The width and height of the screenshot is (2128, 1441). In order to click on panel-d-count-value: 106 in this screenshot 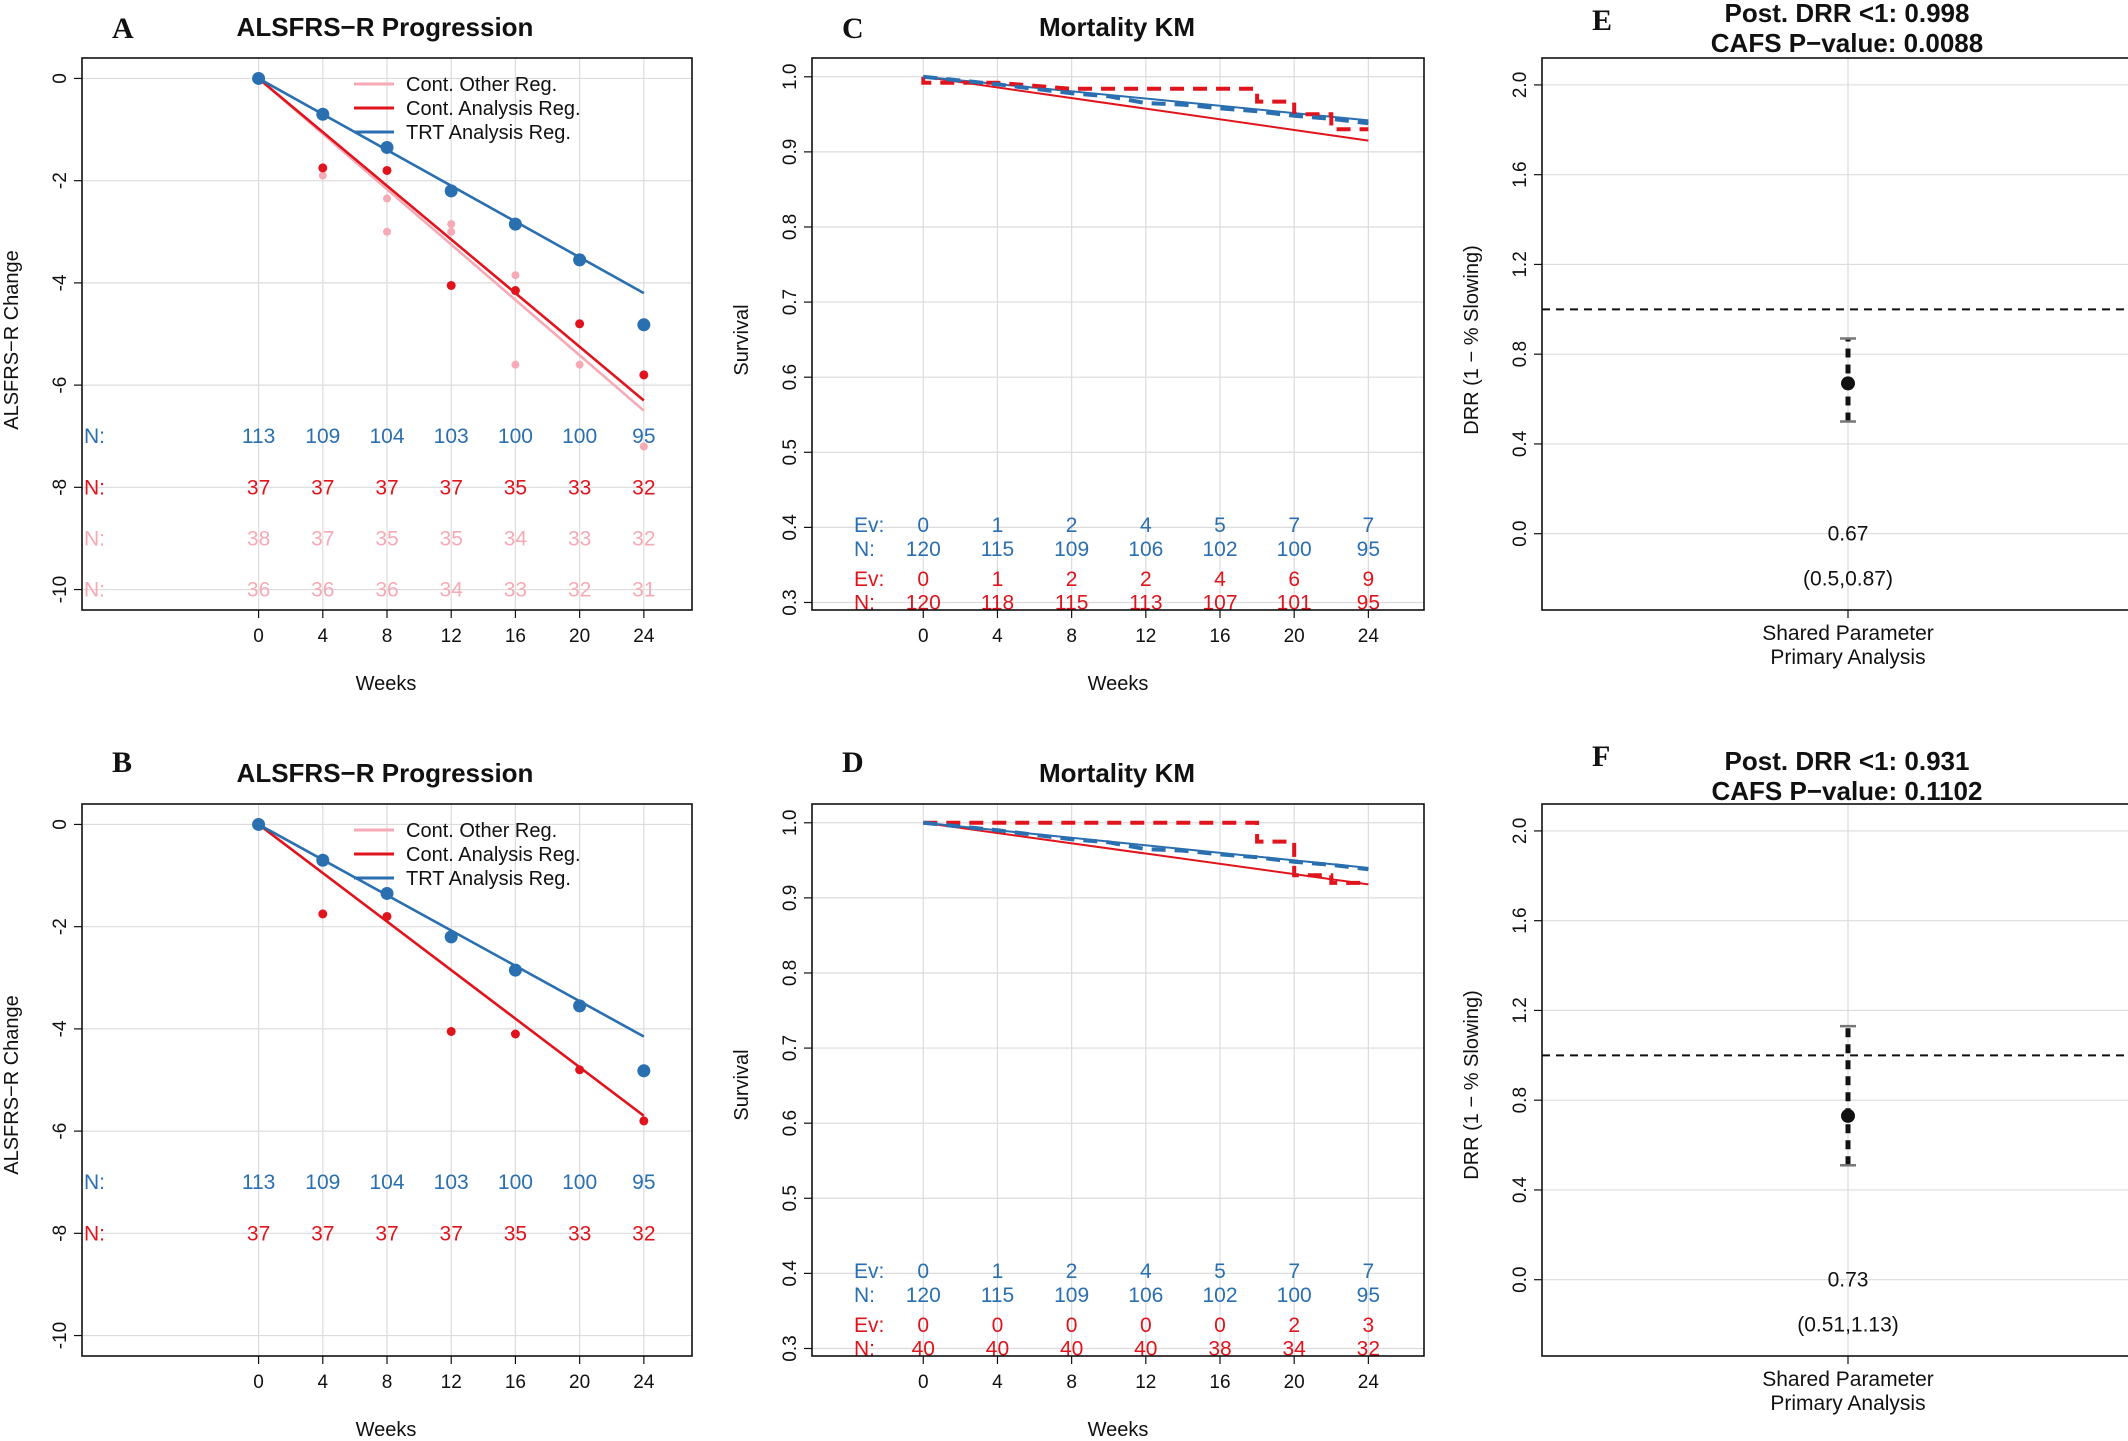, I will do `click(1145, 1295)`.